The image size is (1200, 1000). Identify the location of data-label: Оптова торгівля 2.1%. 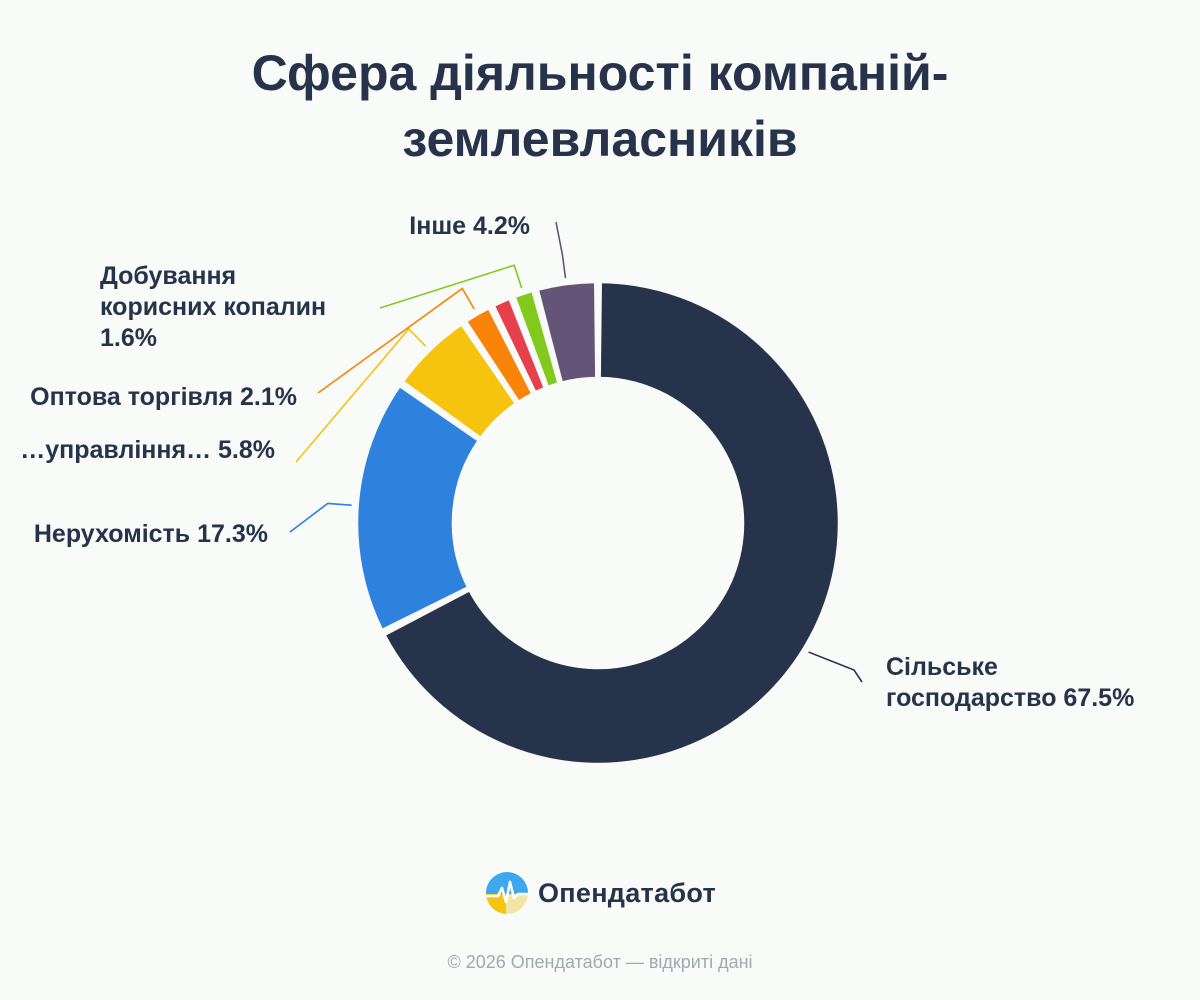
(163, 397).